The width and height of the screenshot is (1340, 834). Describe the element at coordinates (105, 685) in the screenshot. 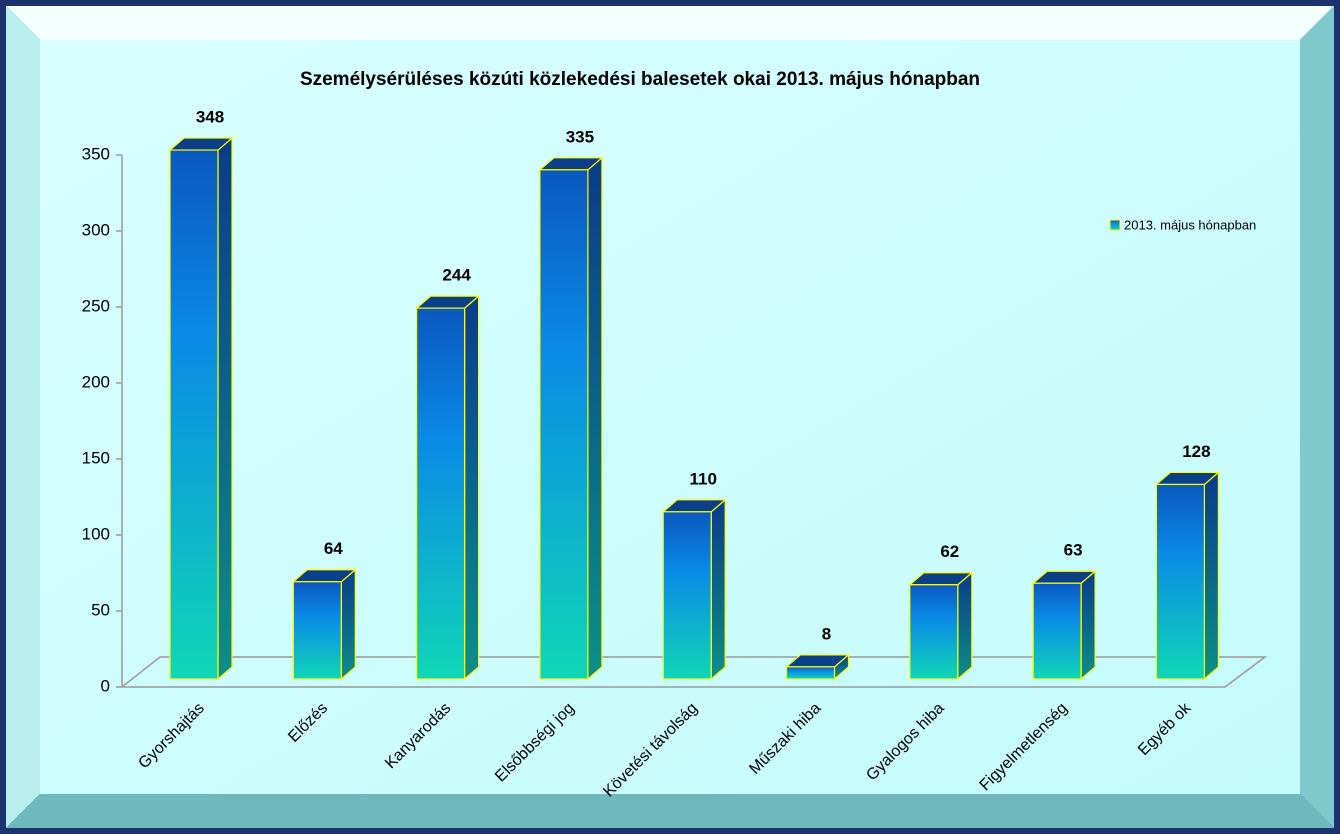

I see `y-tick-label: 0` at that location.